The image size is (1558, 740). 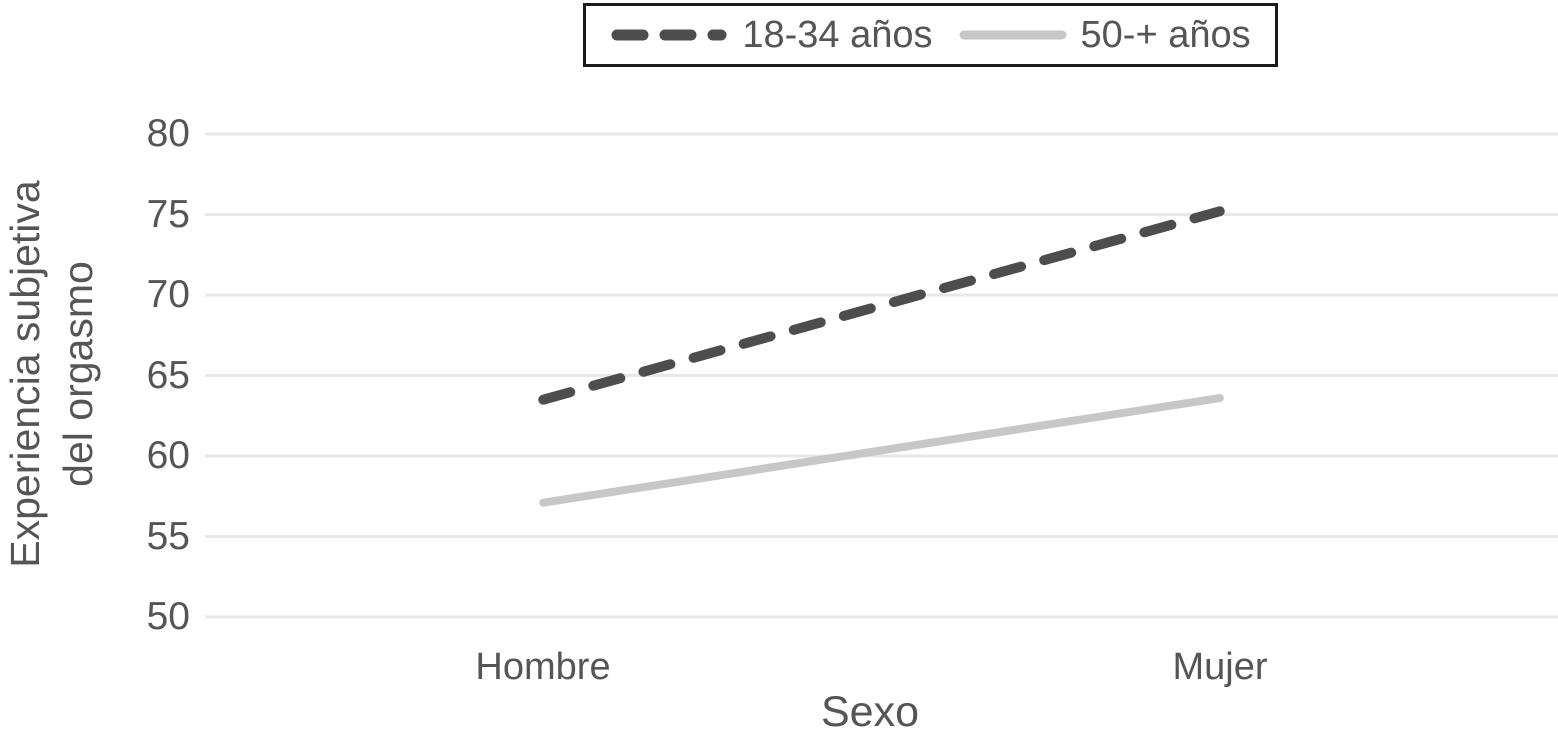 I want to click on x-tick-label-hombre: Hombre, so click(x=543, y=667).